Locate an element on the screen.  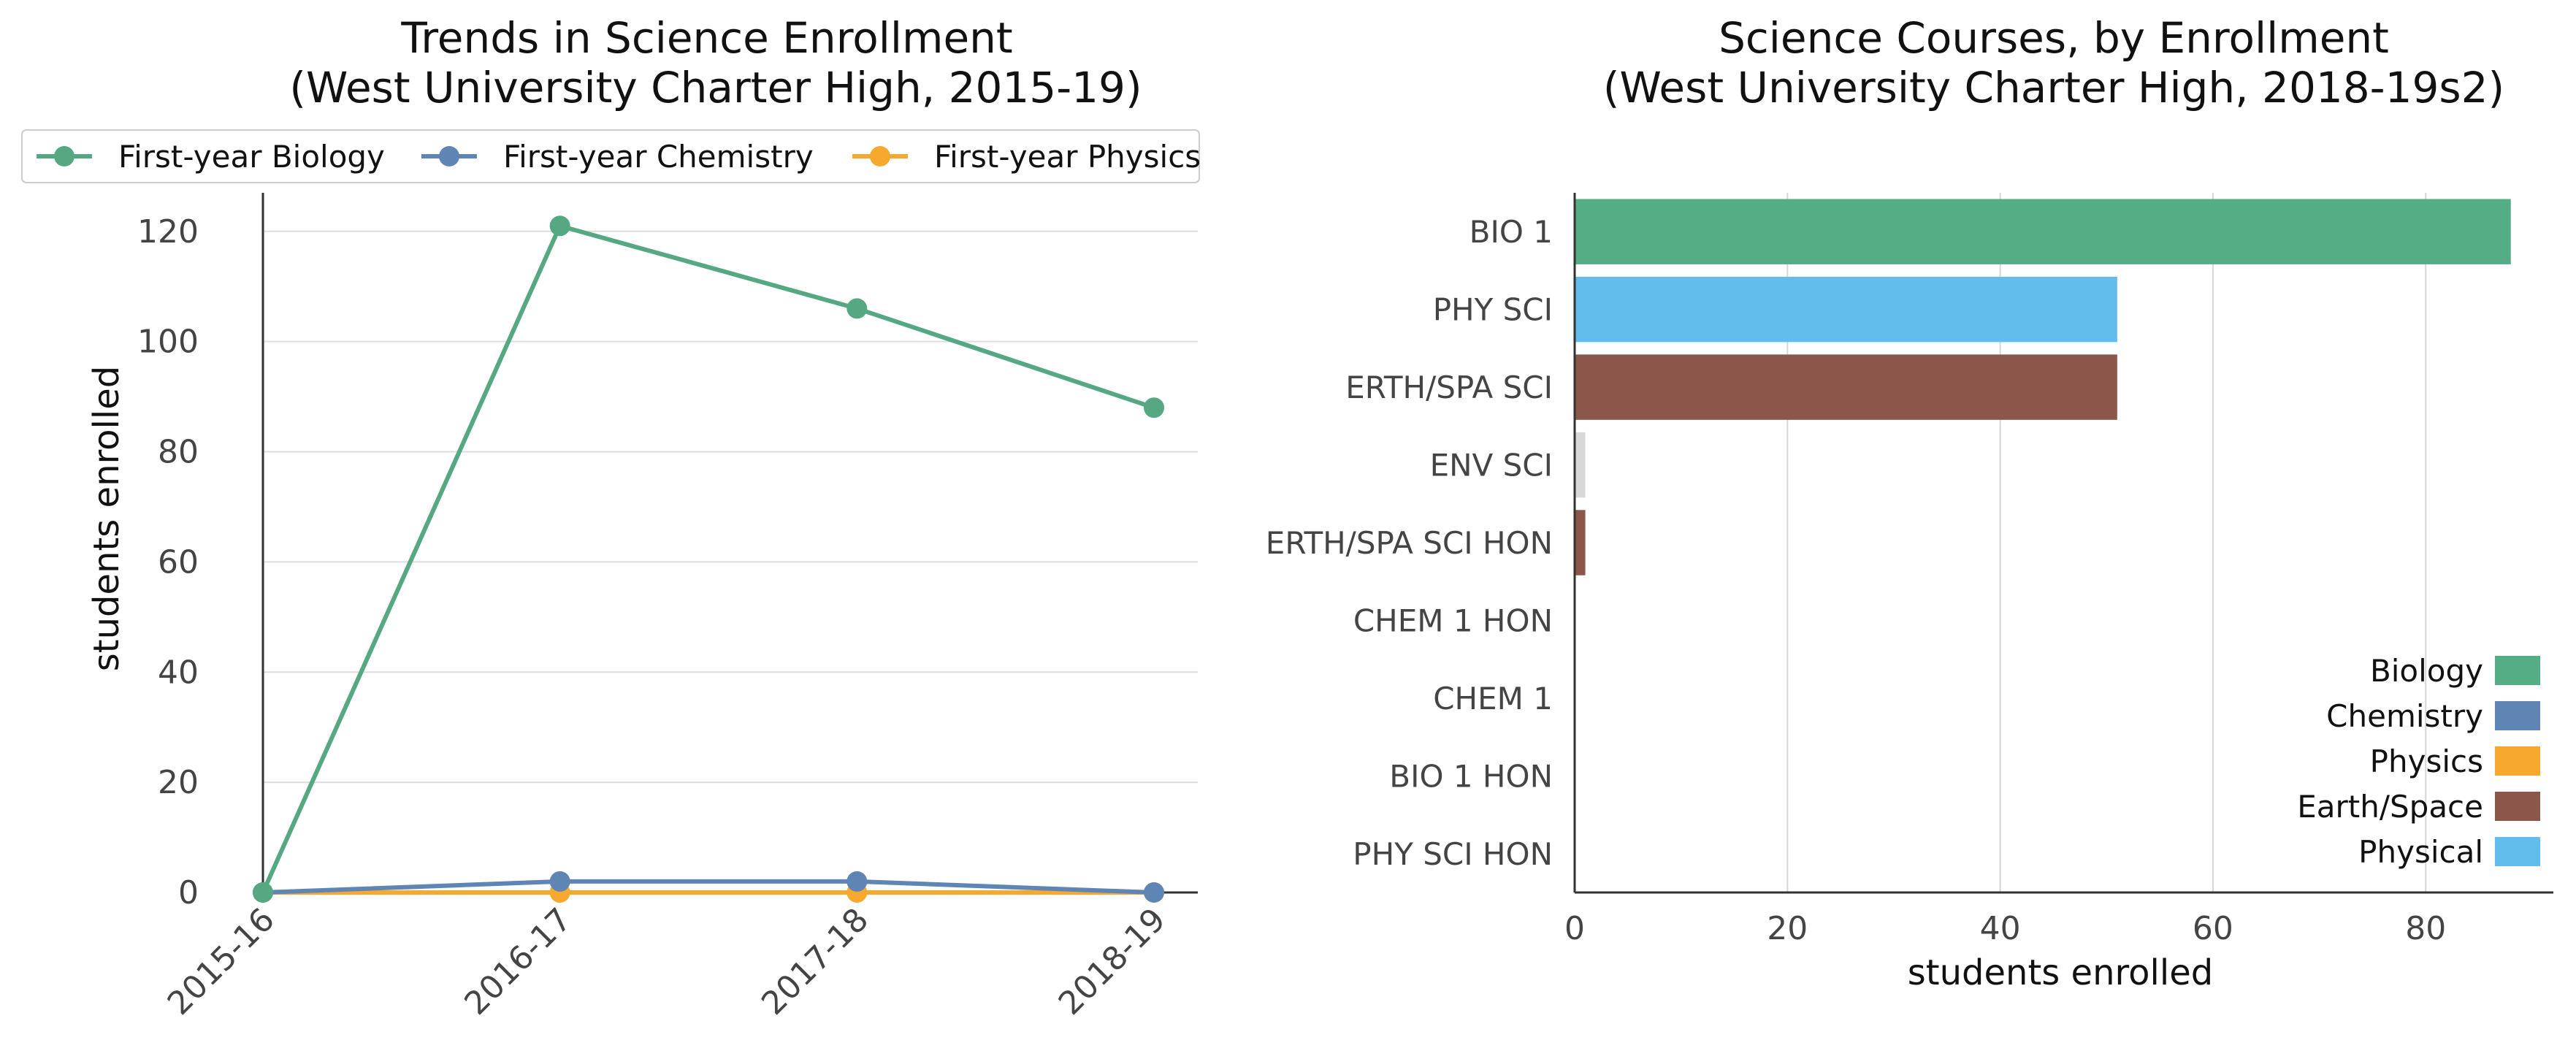
bar-erth-spa-sci-hon is located at coordinates (1580, 543).